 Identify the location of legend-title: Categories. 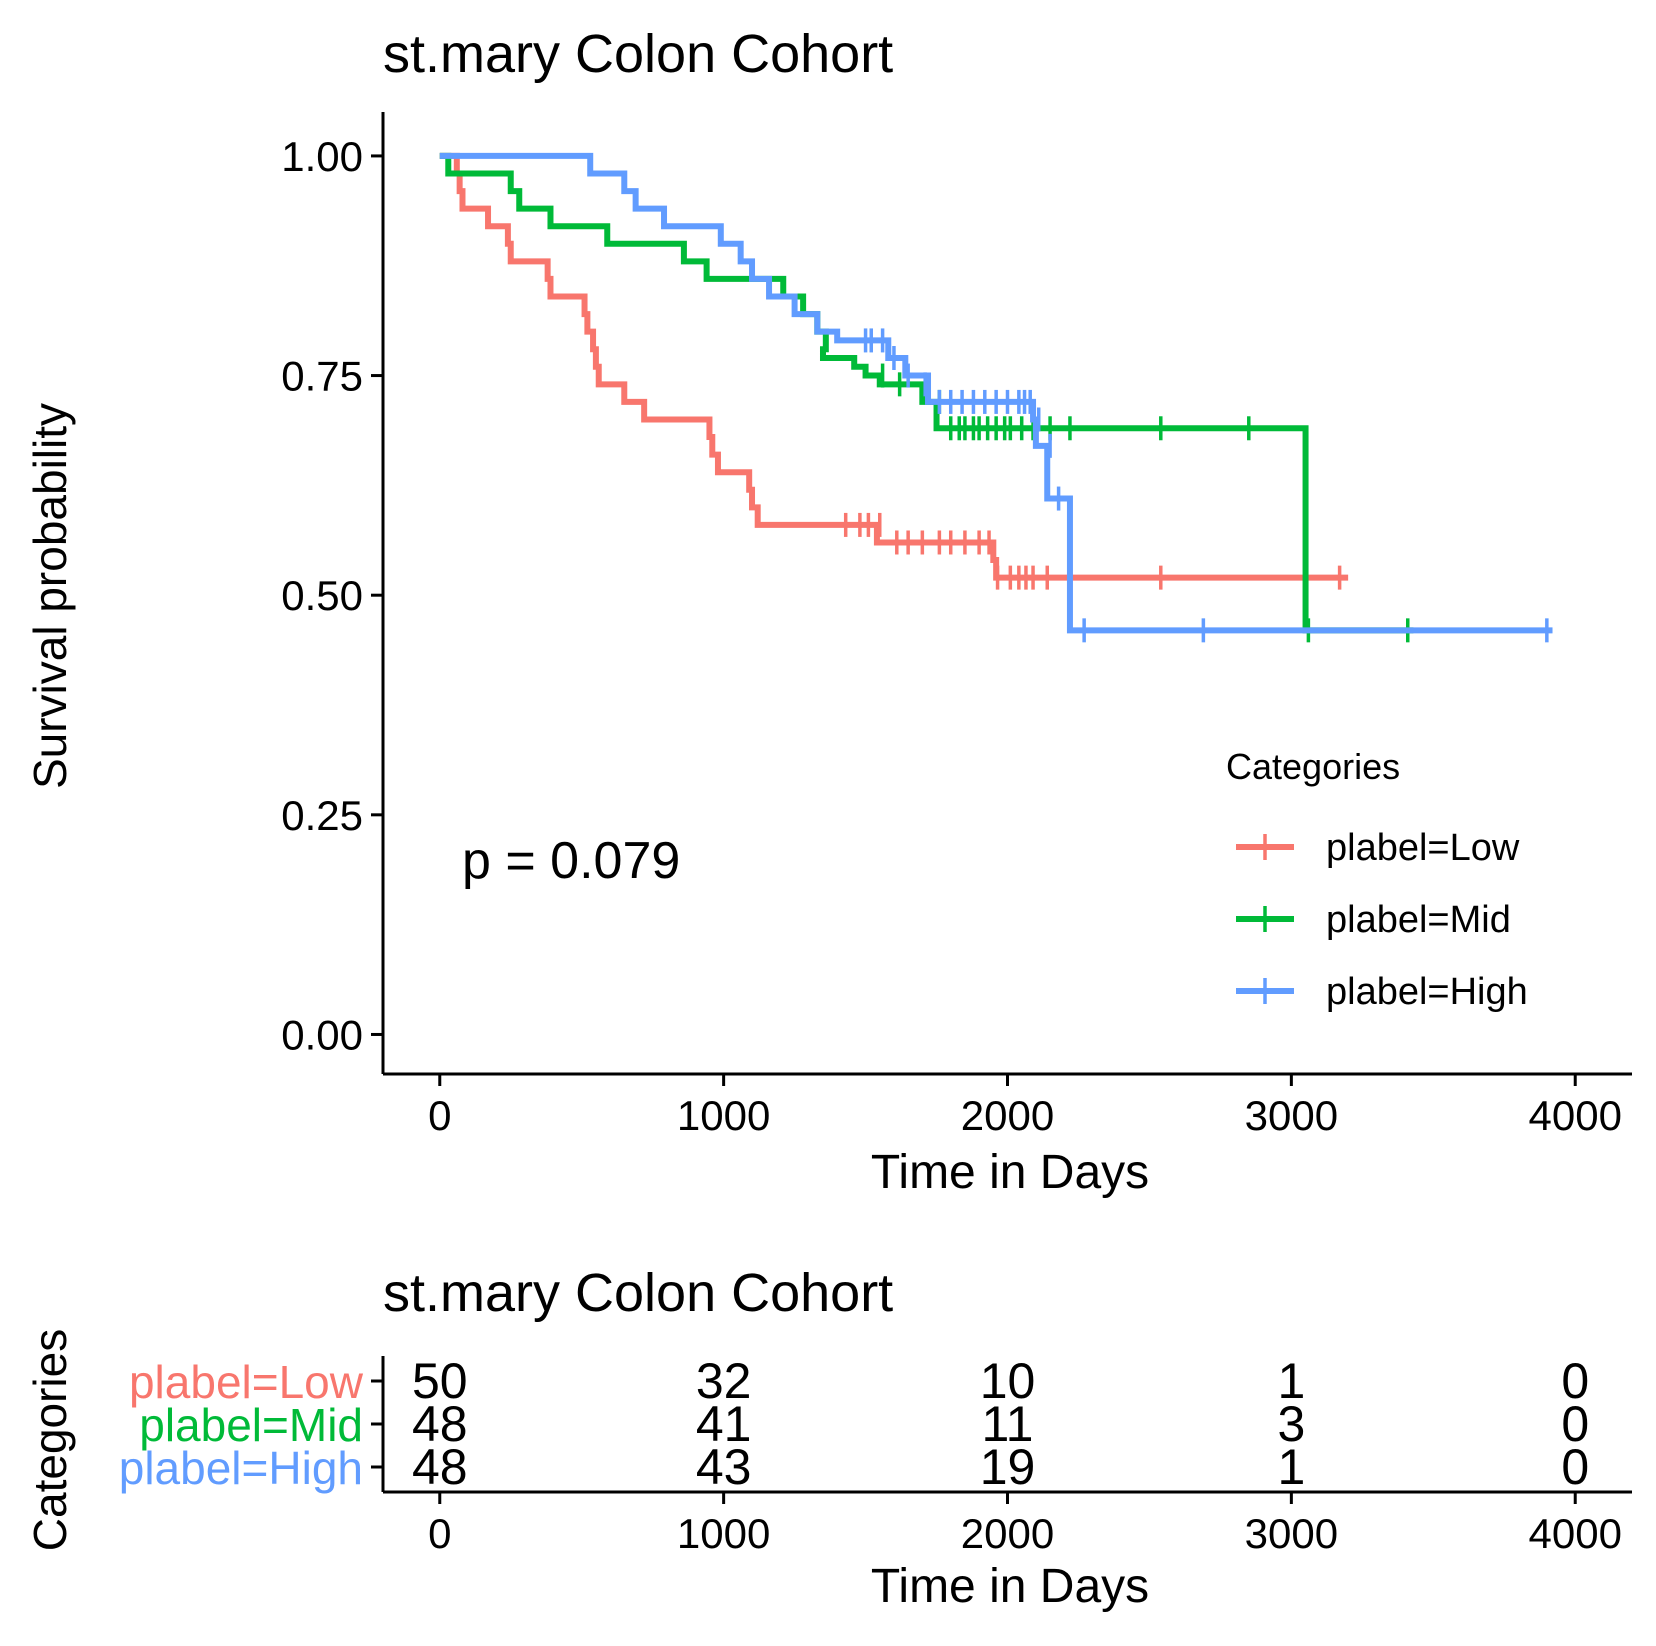
(1313, 766).